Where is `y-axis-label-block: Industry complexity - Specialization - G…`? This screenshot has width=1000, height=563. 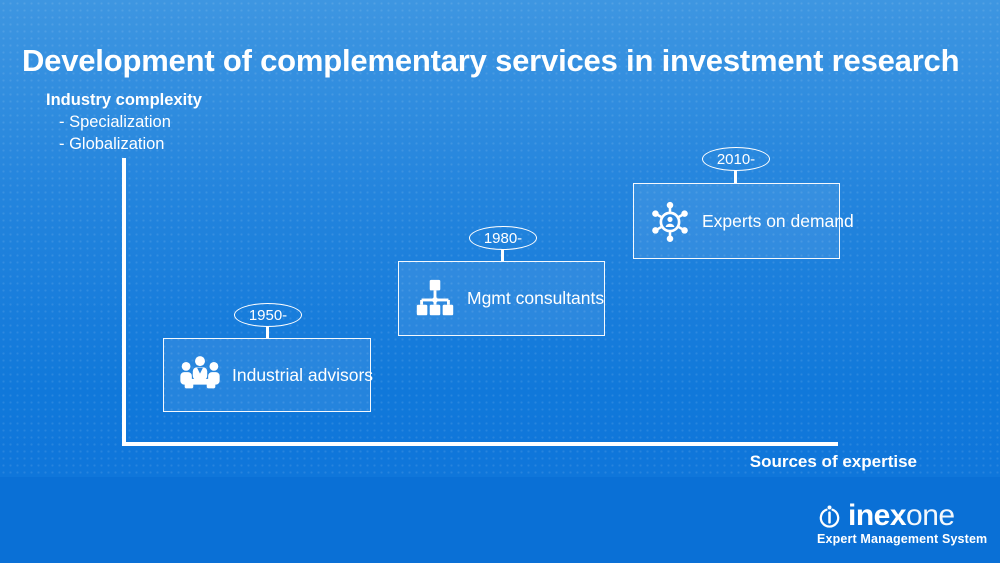 y-axis-label-block: Industry complexity - Specialization - G… is located at coordinates (124, 122).